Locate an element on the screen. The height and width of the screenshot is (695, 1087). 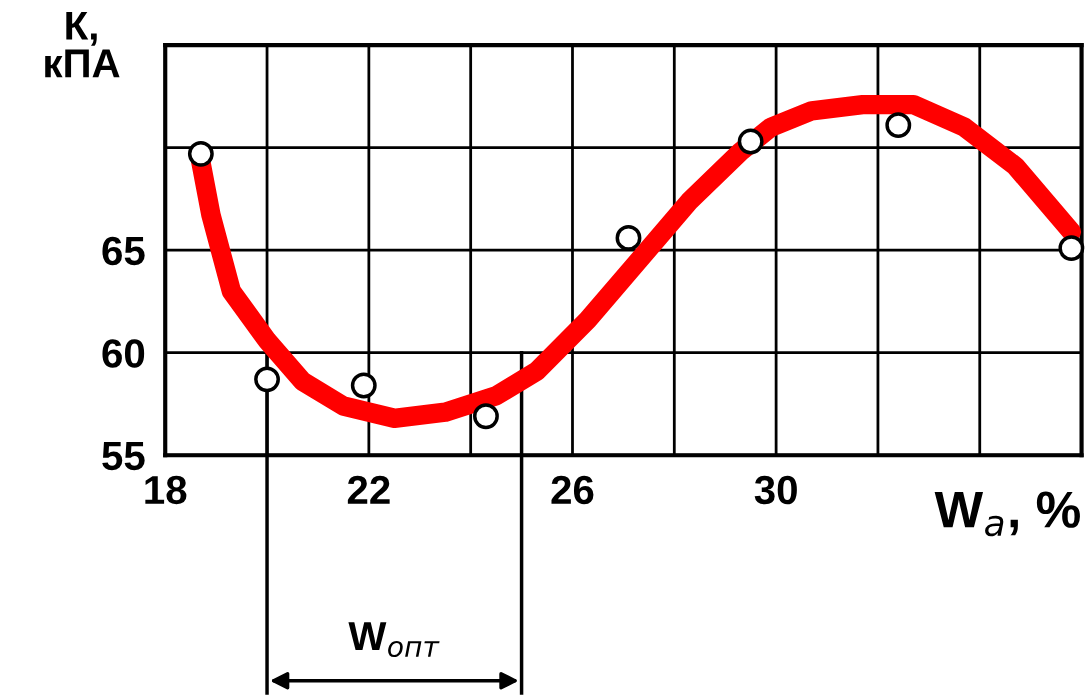
y-tick-label: 60 is located at coordinates (123, 353).